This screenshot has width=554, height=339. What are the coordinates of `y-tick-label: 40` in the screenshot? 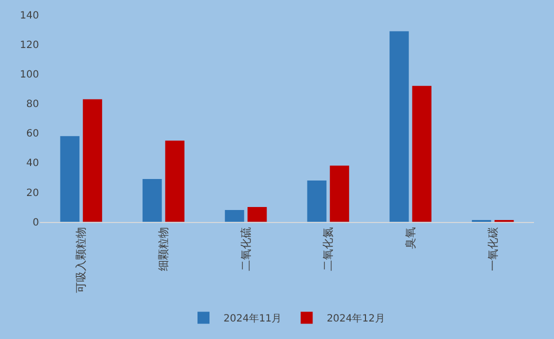 It's located at (32, 164).